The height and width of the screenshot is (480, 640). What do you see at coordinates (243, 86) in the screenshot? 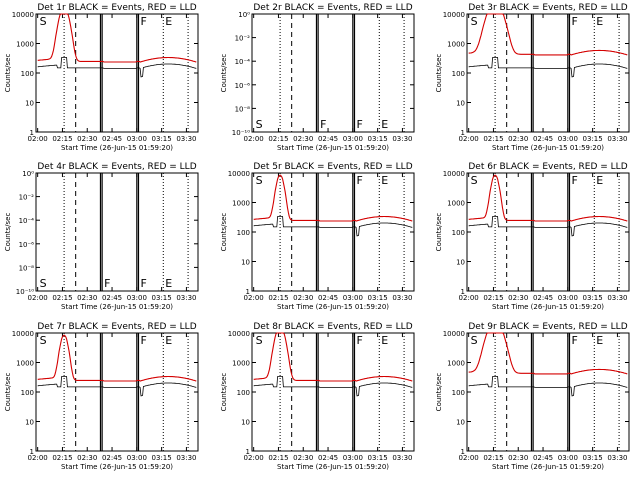
I see `y-tick-label: 10⁻⁶` at bounding box center [243, 86].